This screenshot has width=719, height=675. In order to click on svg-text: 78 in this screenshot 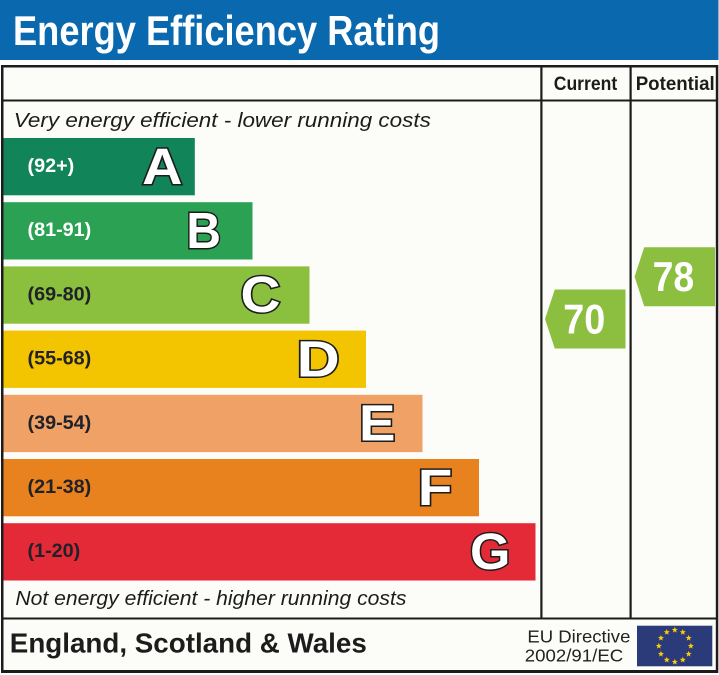, I will do `click(674, 276)`.